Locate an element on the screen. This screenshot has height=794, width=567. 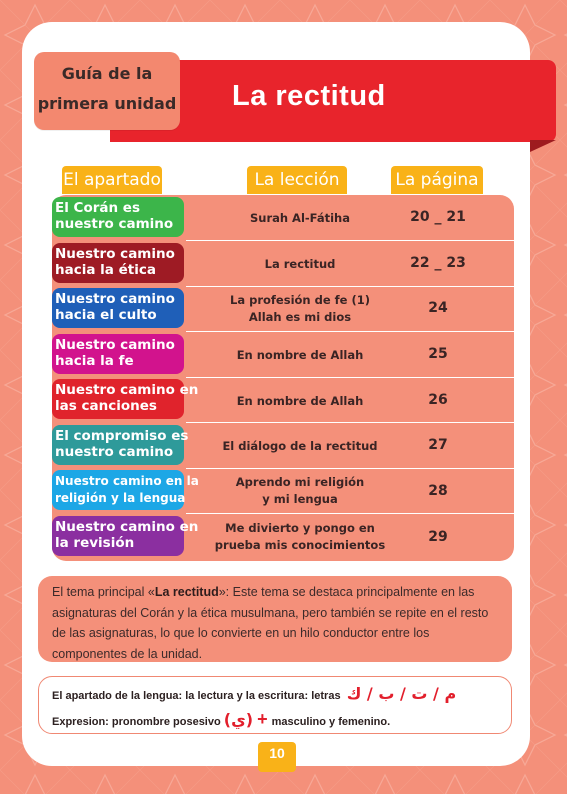
page-number-cell: 29 is located at coordinates (438, 537).